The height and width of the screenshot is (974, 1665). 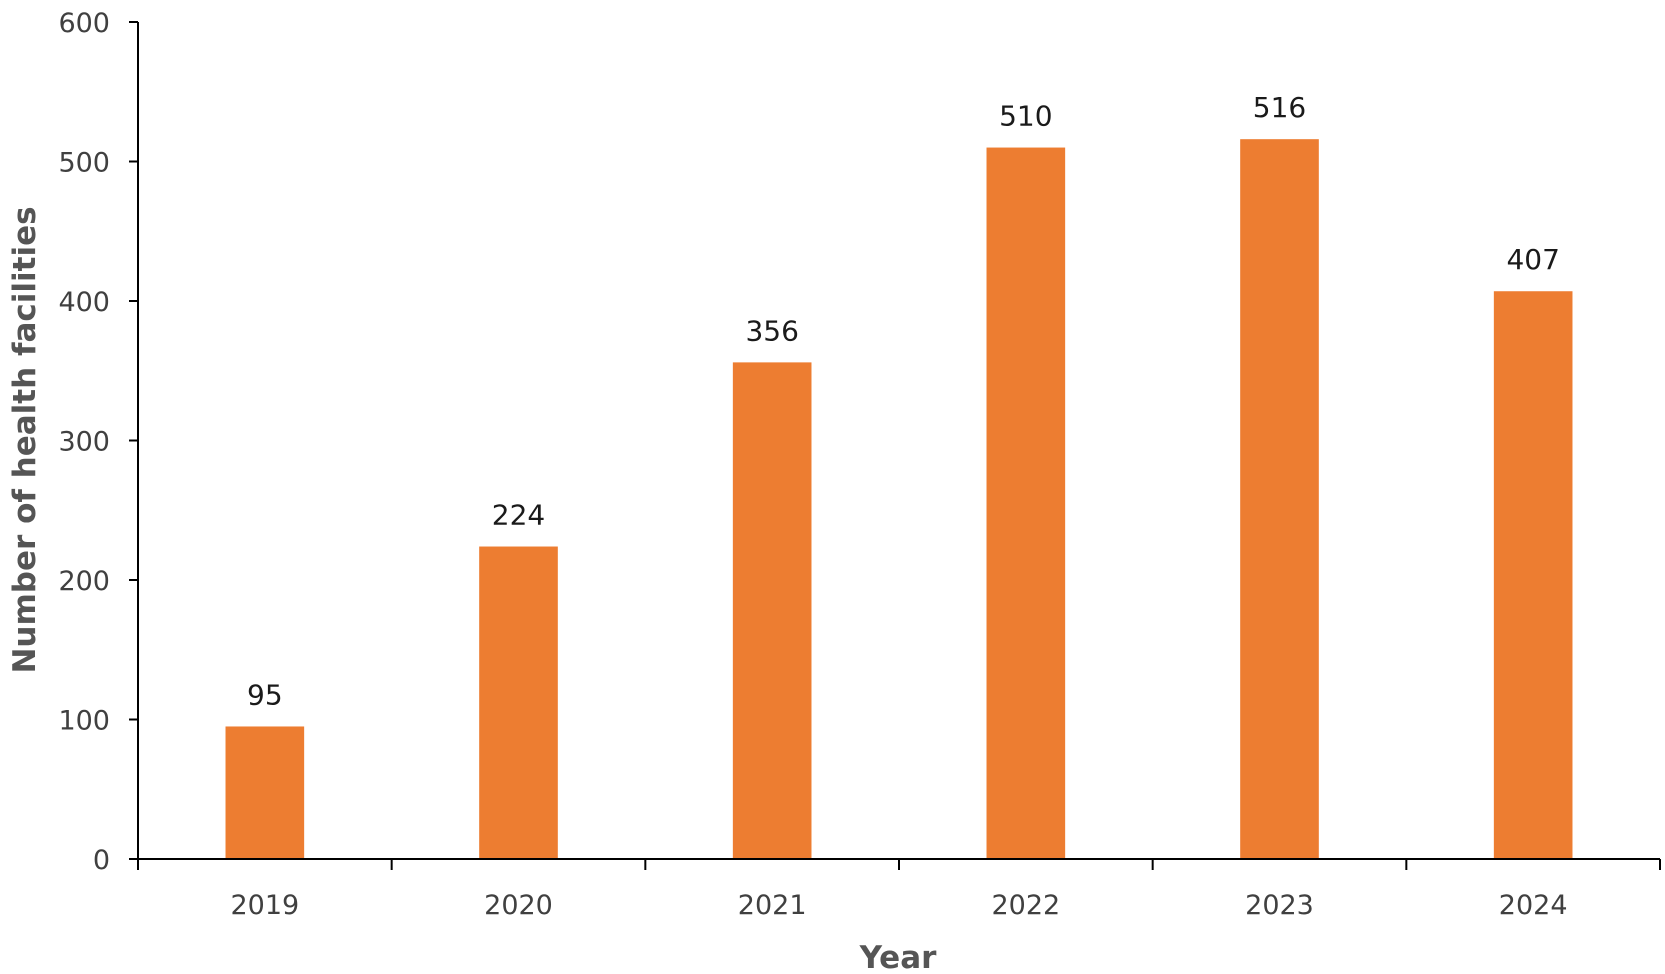 I want to click on x-axis-title: Year, so click(x=898, y=957).